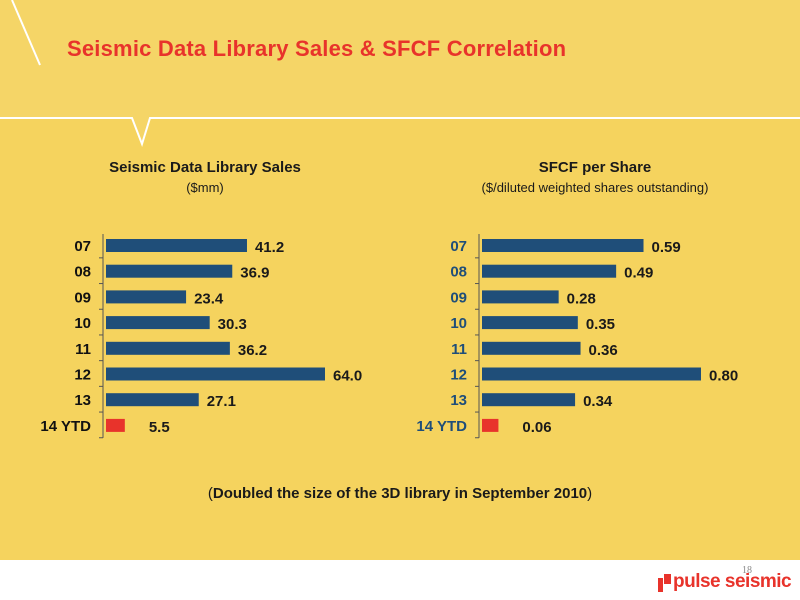 This screenshot has width=800, height=600. Describe the element at coordinates (221, 401) in the screenshot. I see `data-label: 27.1` at that location.